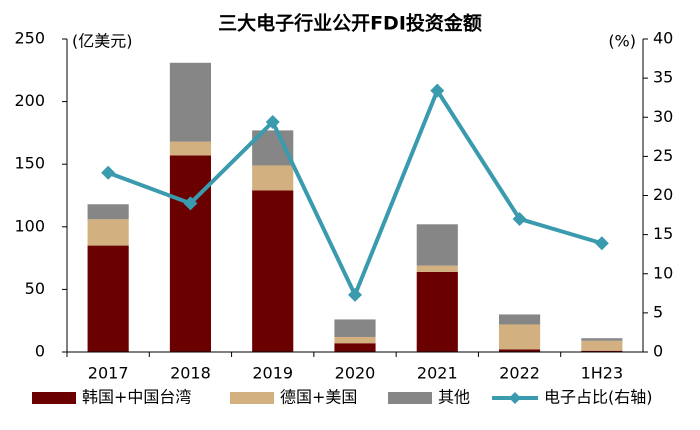 The image size is (700, 430). Describe the element at coordinates (663, 116) in the screenshot. I see `y2-tick-label: 30` at that location.